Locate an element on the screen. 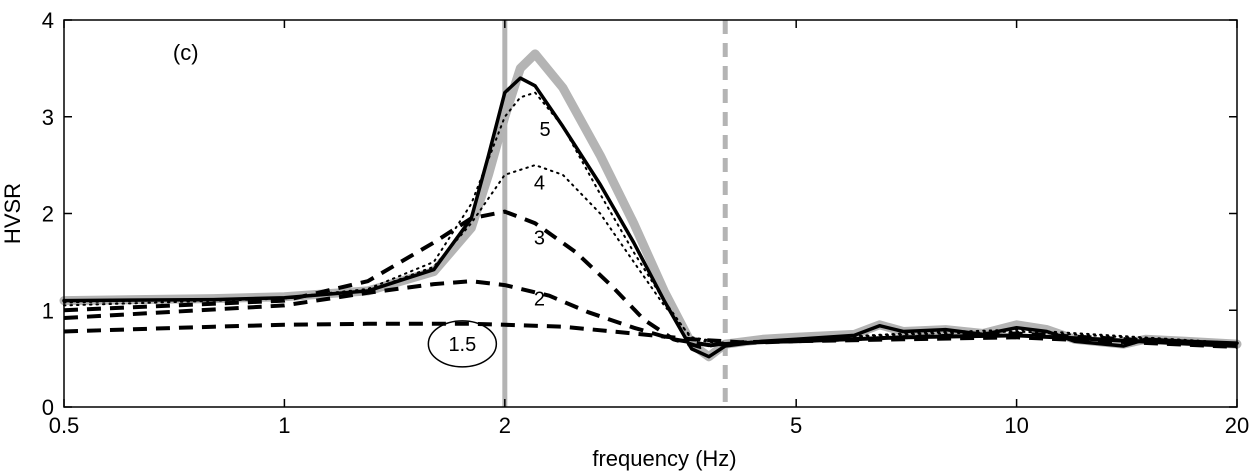 The image size is (1255, 473). x-tick-label: 0.5 is located at coordinates (64, 425).